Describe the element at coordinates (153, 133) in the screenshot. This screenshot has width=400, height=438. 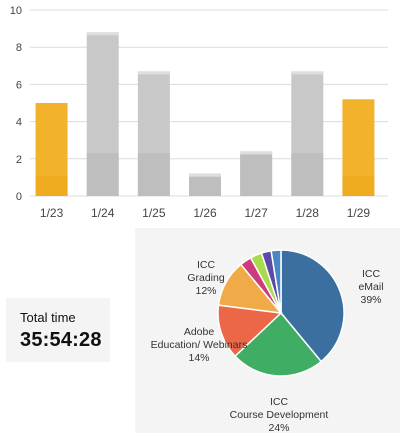
I see `bar-1/25` at that location.